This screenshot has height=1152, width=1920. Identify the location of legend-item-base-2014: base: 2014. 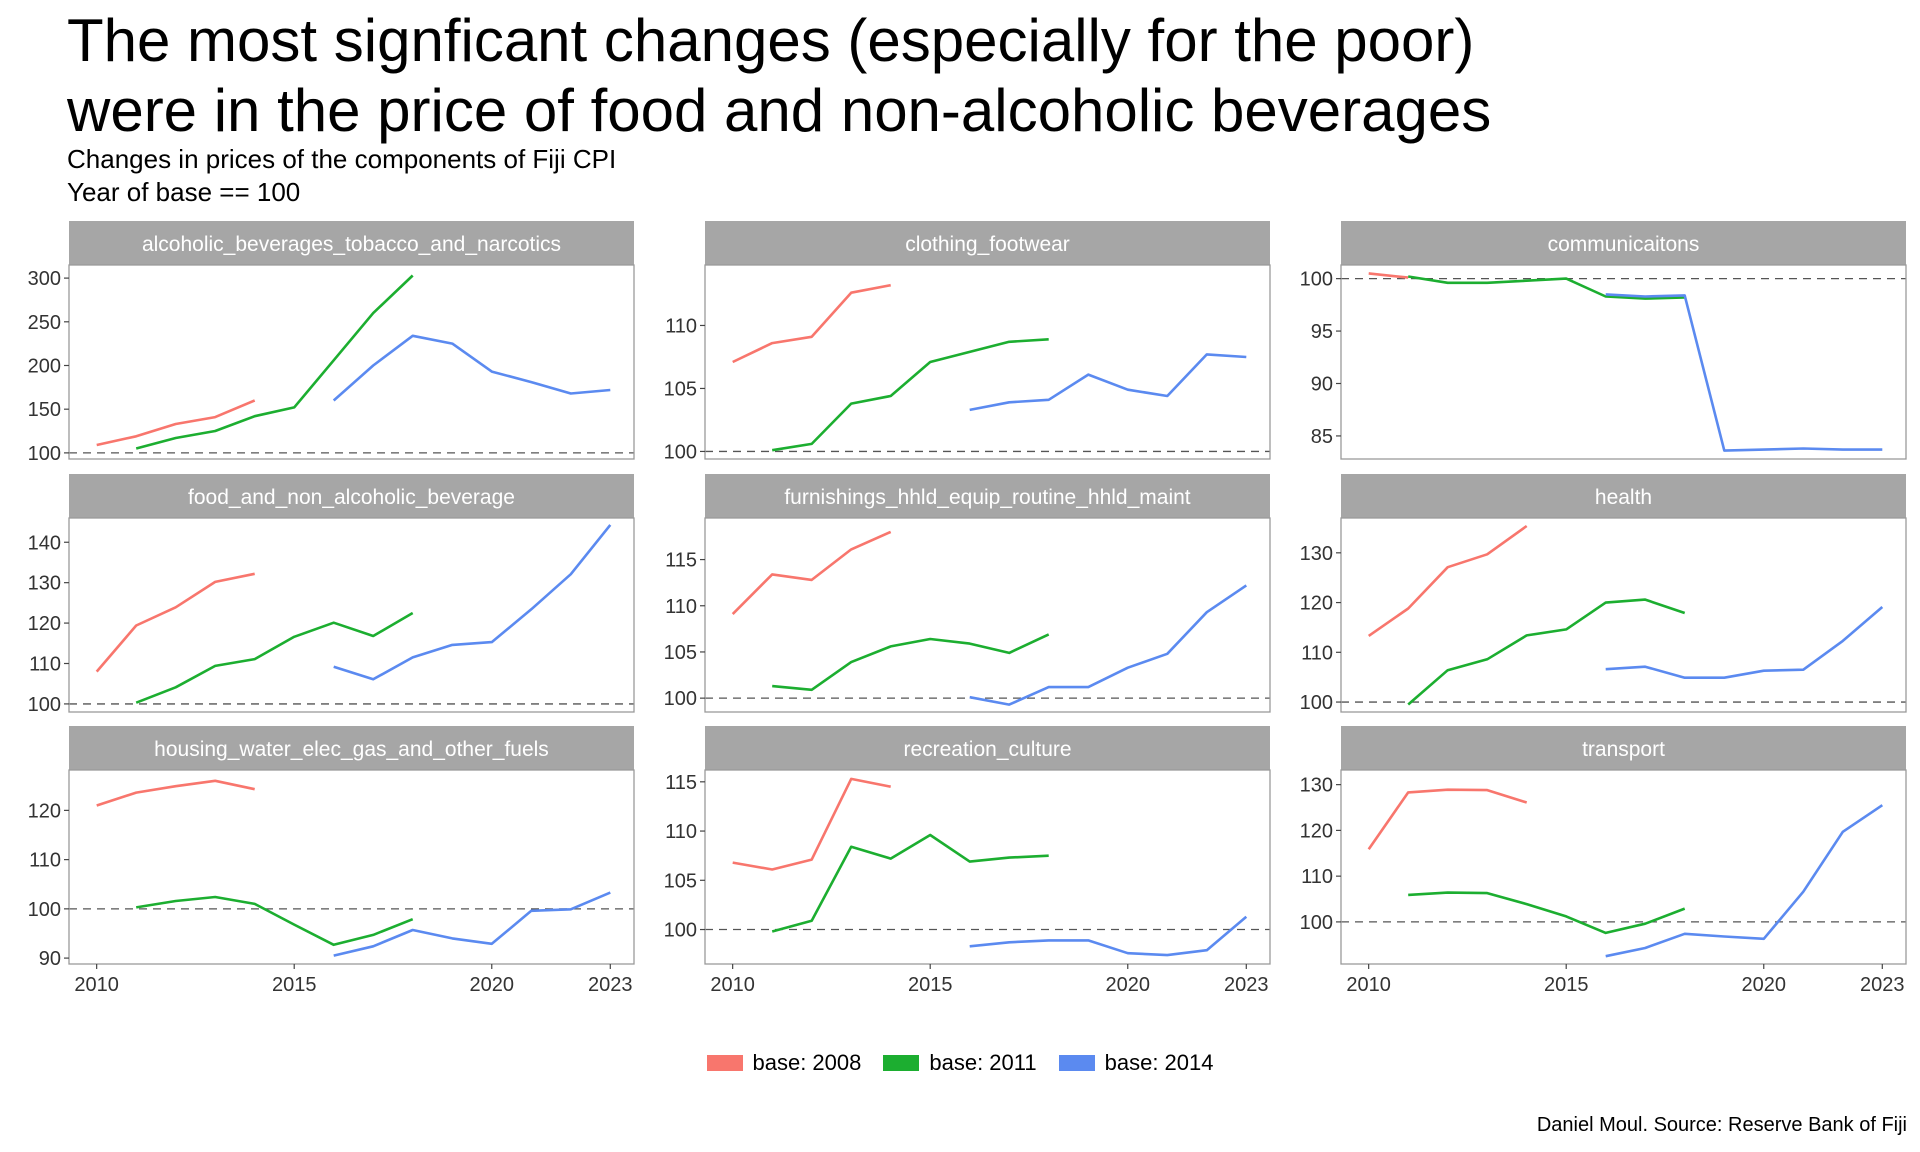
(1136, 1063).